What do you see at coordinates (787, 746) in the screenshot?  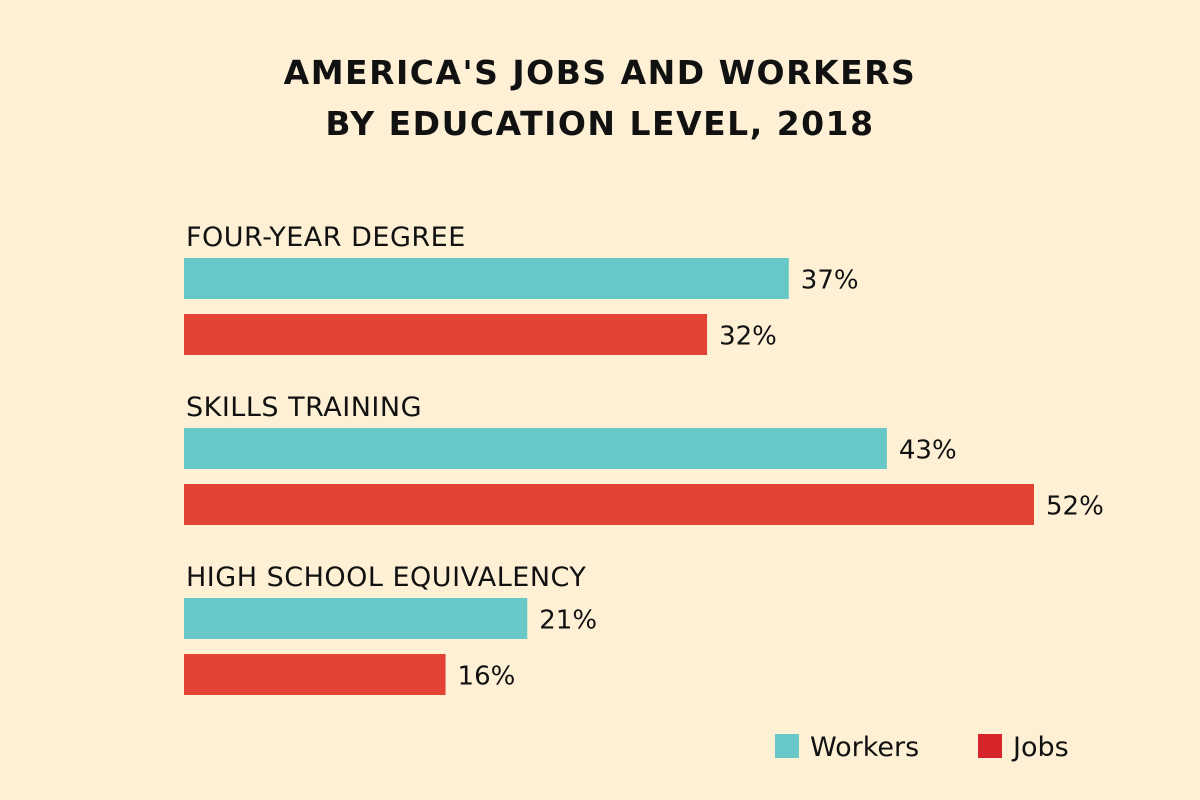 I see `legend-swatch-workers` at bounding box center [787, 746].